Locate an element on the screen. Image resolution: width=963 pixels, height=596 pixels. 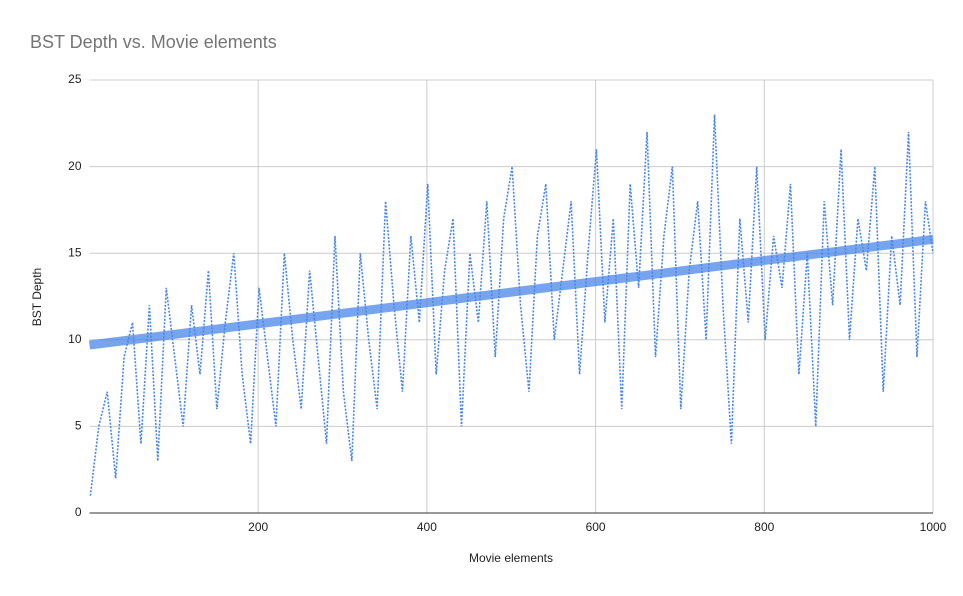
x-tick-label: 1000 is located at coordinates (933, 527).